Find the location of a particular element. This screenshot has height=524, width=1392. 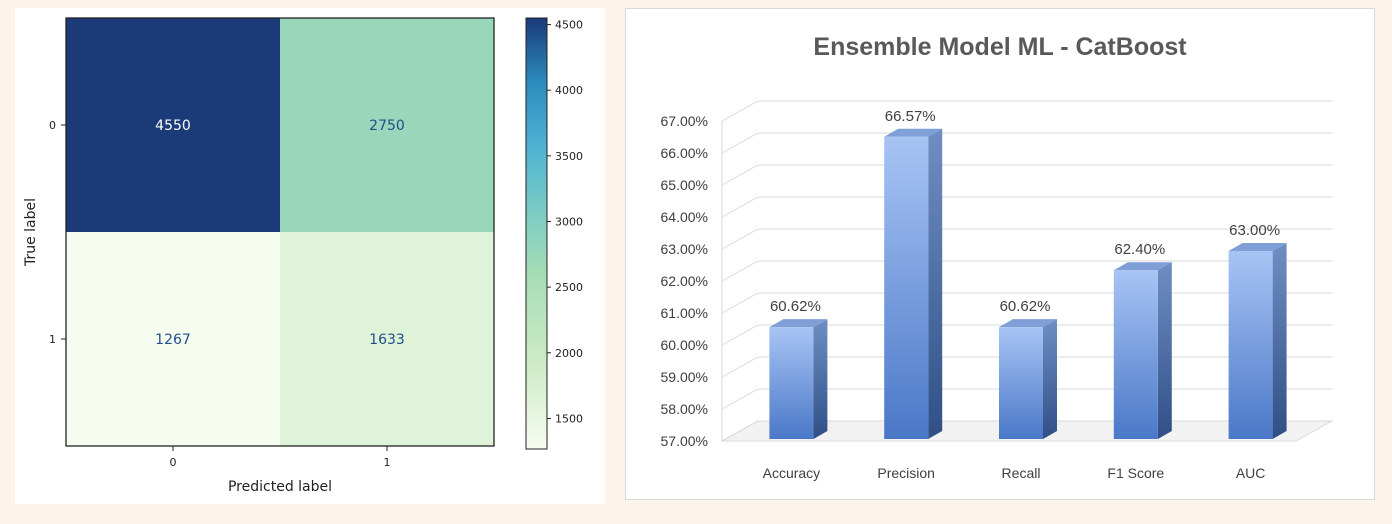

colorbar-tick-label-4: 3500 is located at coordinates (569, 156).